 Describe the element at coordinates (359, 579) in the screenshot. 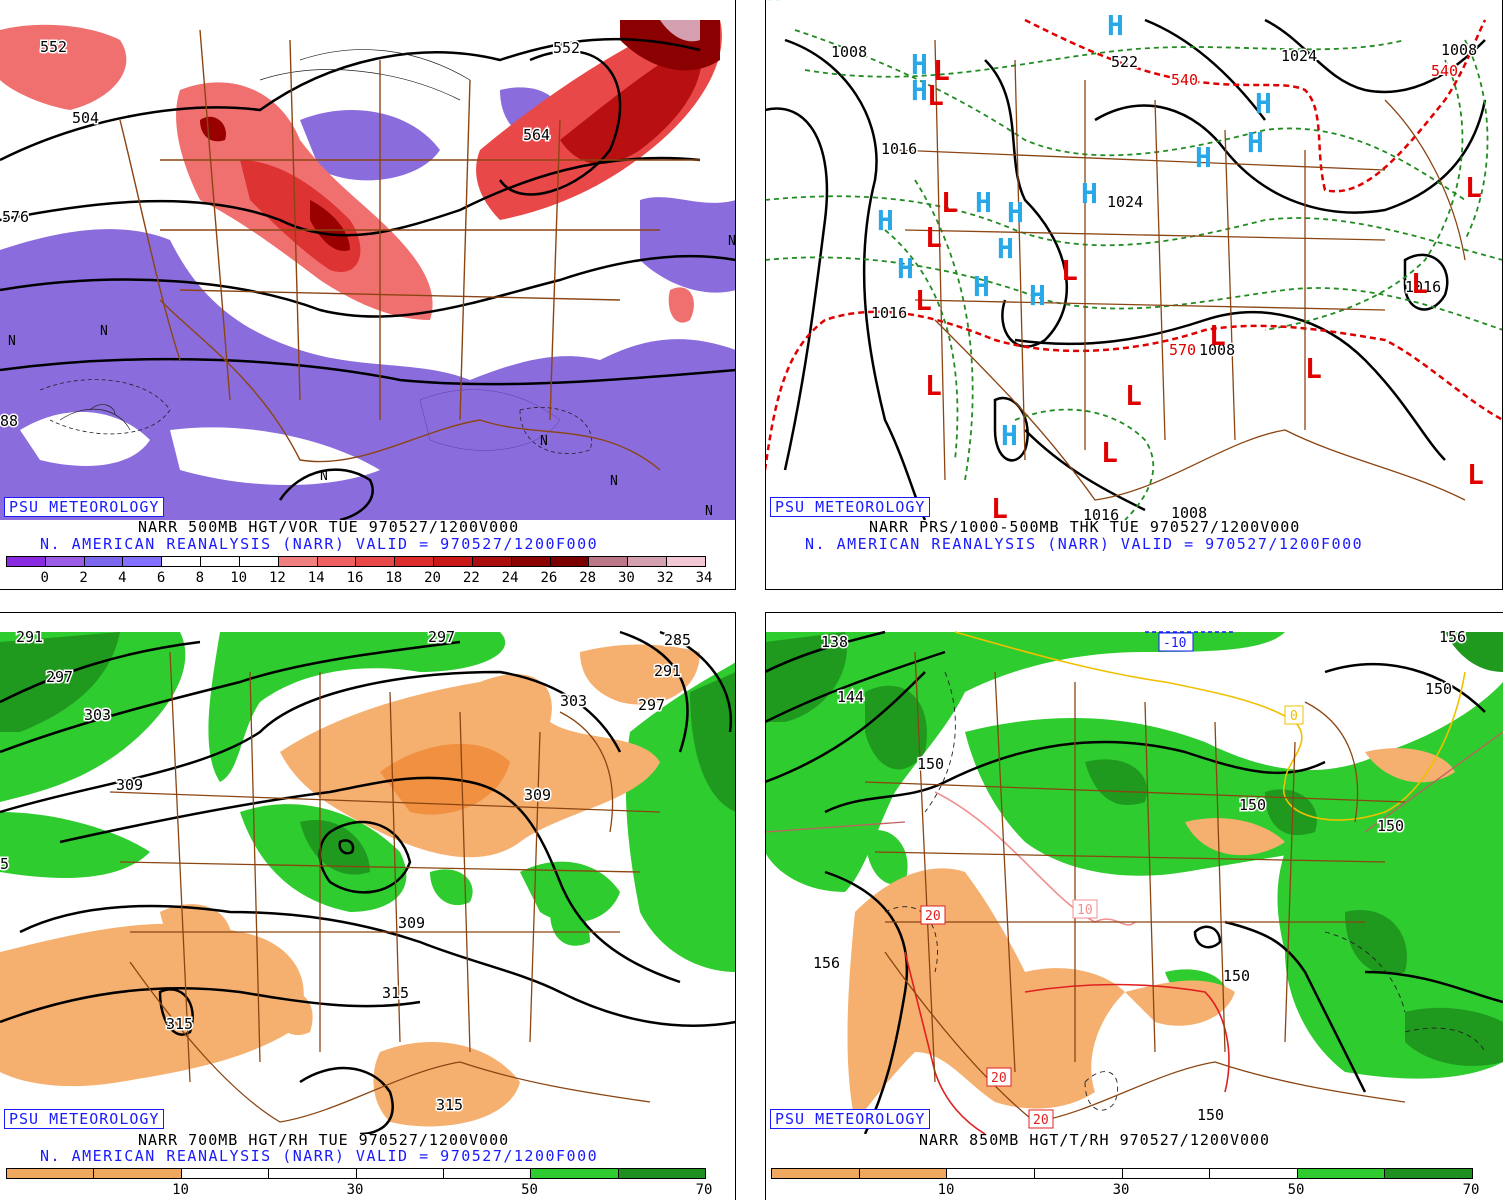

I see `vorticity-colorbar-ticks: 0 2 4 6 8 10 12 14 16 18 20 22 24 26 28 30 32 34` at that location.